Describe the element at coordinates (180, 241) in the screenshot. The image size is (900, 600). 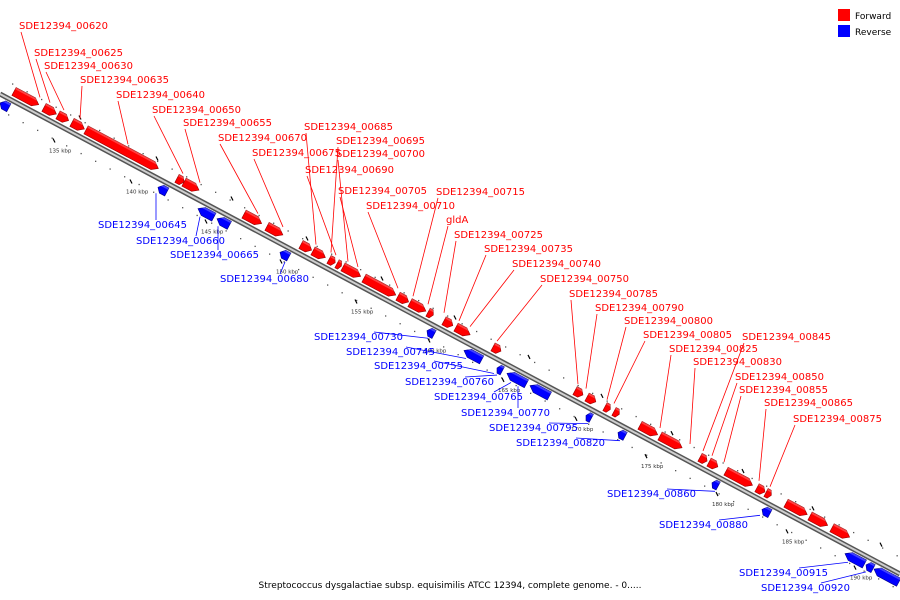
I see `reverse-gene-label: SDE12394_00660` at that location.